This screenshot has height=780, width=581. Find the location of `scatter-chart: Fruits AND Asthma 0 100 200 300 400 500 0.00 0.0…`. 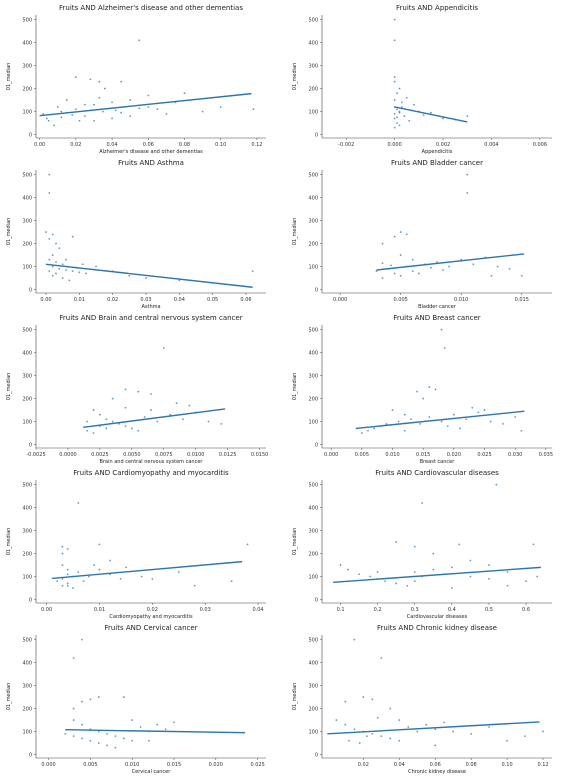

scatter-chart: Fruits AND Asthma 0 100 200 300 400 500 0.00 0.0… is located at coordinates (136, 234).